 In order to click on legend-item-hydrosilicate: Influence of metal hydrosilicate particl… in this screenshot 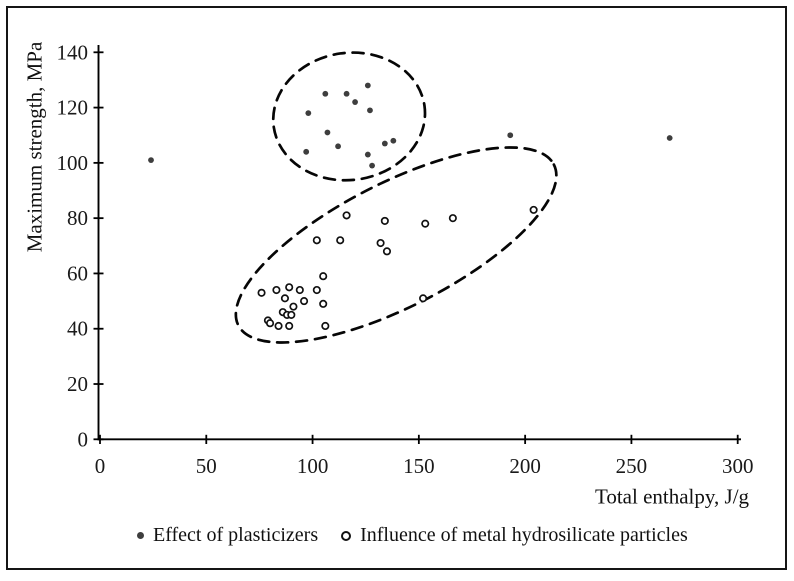, I will do `click(514, 535)`.